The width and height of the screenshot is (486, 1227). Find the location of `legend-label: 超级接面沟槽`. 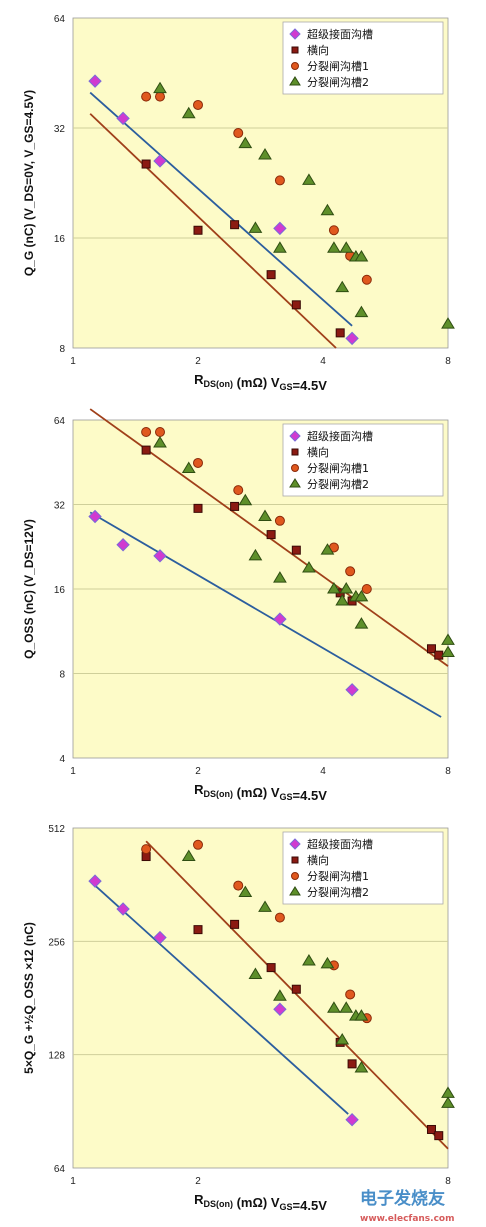

legend-label: 超级接面沟槽 is located at coordinates (340, 844).